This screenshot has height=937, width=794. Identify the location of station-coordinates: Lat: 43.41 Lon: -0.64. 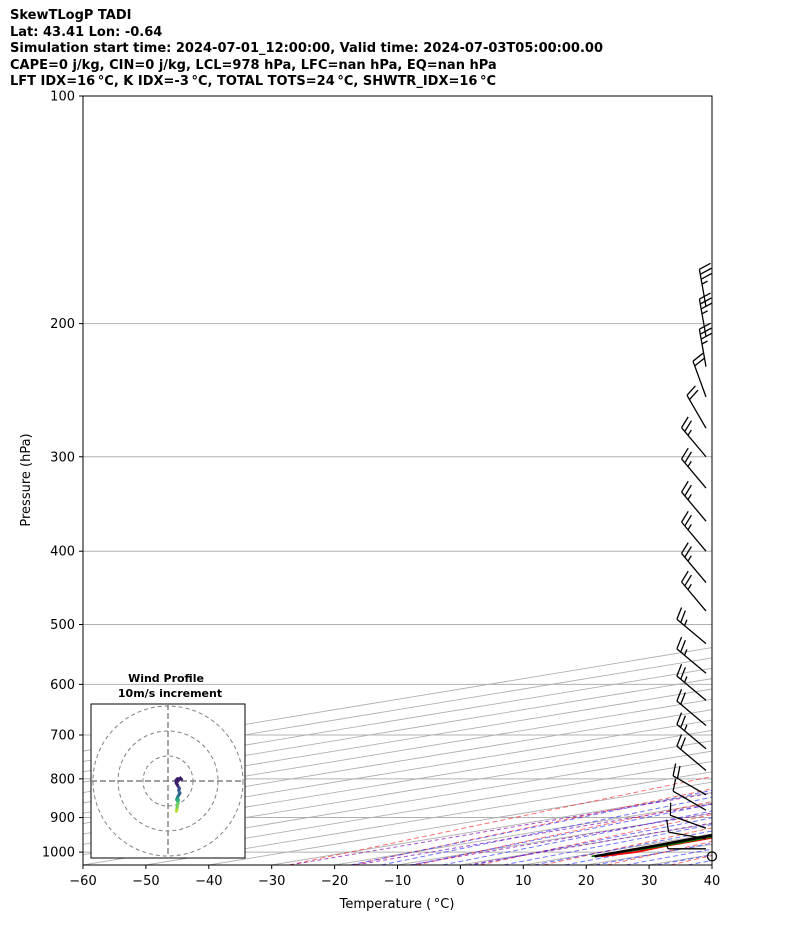
(86, 32).